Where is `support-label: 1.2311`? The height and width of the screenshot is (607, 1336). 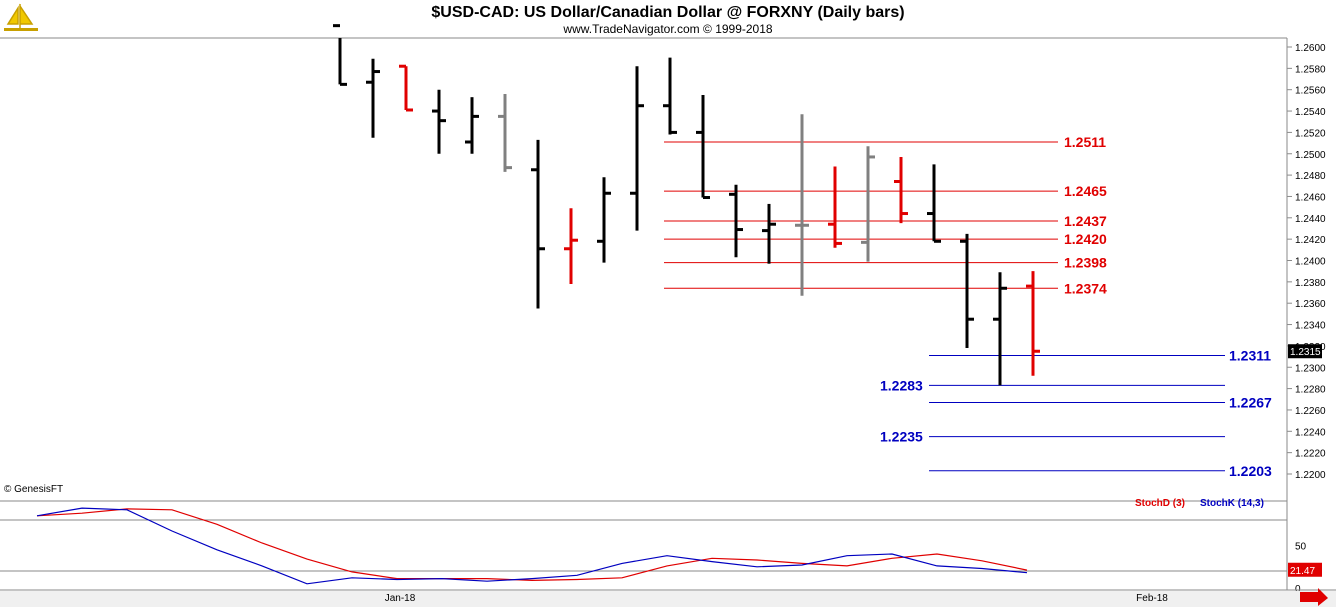
support-label: 1.2311 is located at coordinates (1250, 356).